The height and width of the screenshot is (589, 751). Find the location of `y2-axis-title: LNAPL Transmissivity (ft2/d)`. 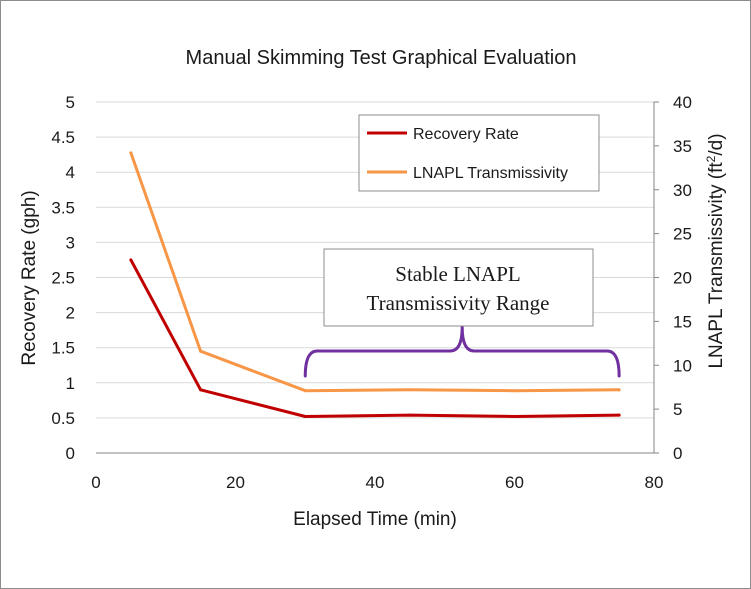

y2-axis-title: LNAPL Transmissivity (ft2/d) is located at coordinates (715, 250).